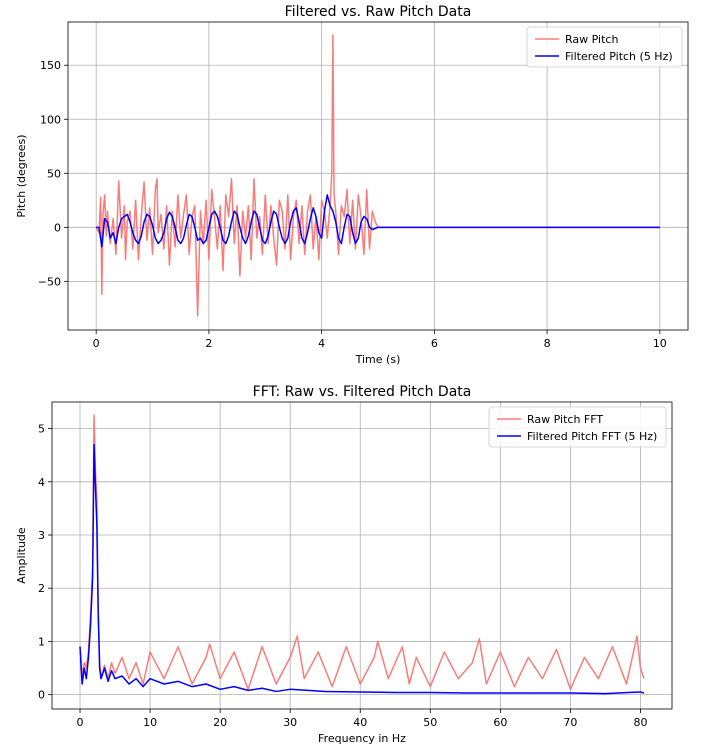  What do you see at coordinates (500, 722) in the screenshot?
I see `chart-2-x-tick-label: 60` at bounding box center [500, 722].